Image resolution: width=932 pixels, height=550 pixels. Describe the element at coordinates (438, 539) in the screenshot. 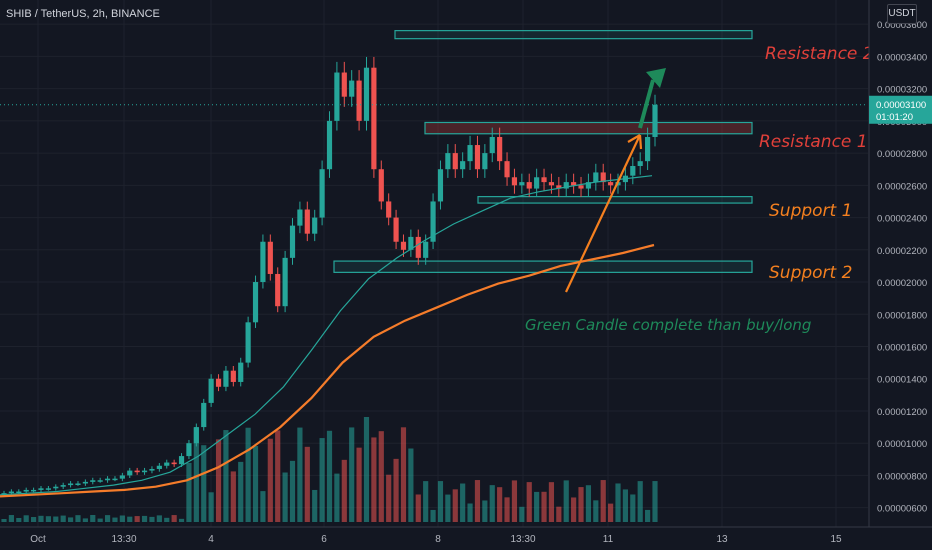

I see `time-tick-label: 8` at that location.